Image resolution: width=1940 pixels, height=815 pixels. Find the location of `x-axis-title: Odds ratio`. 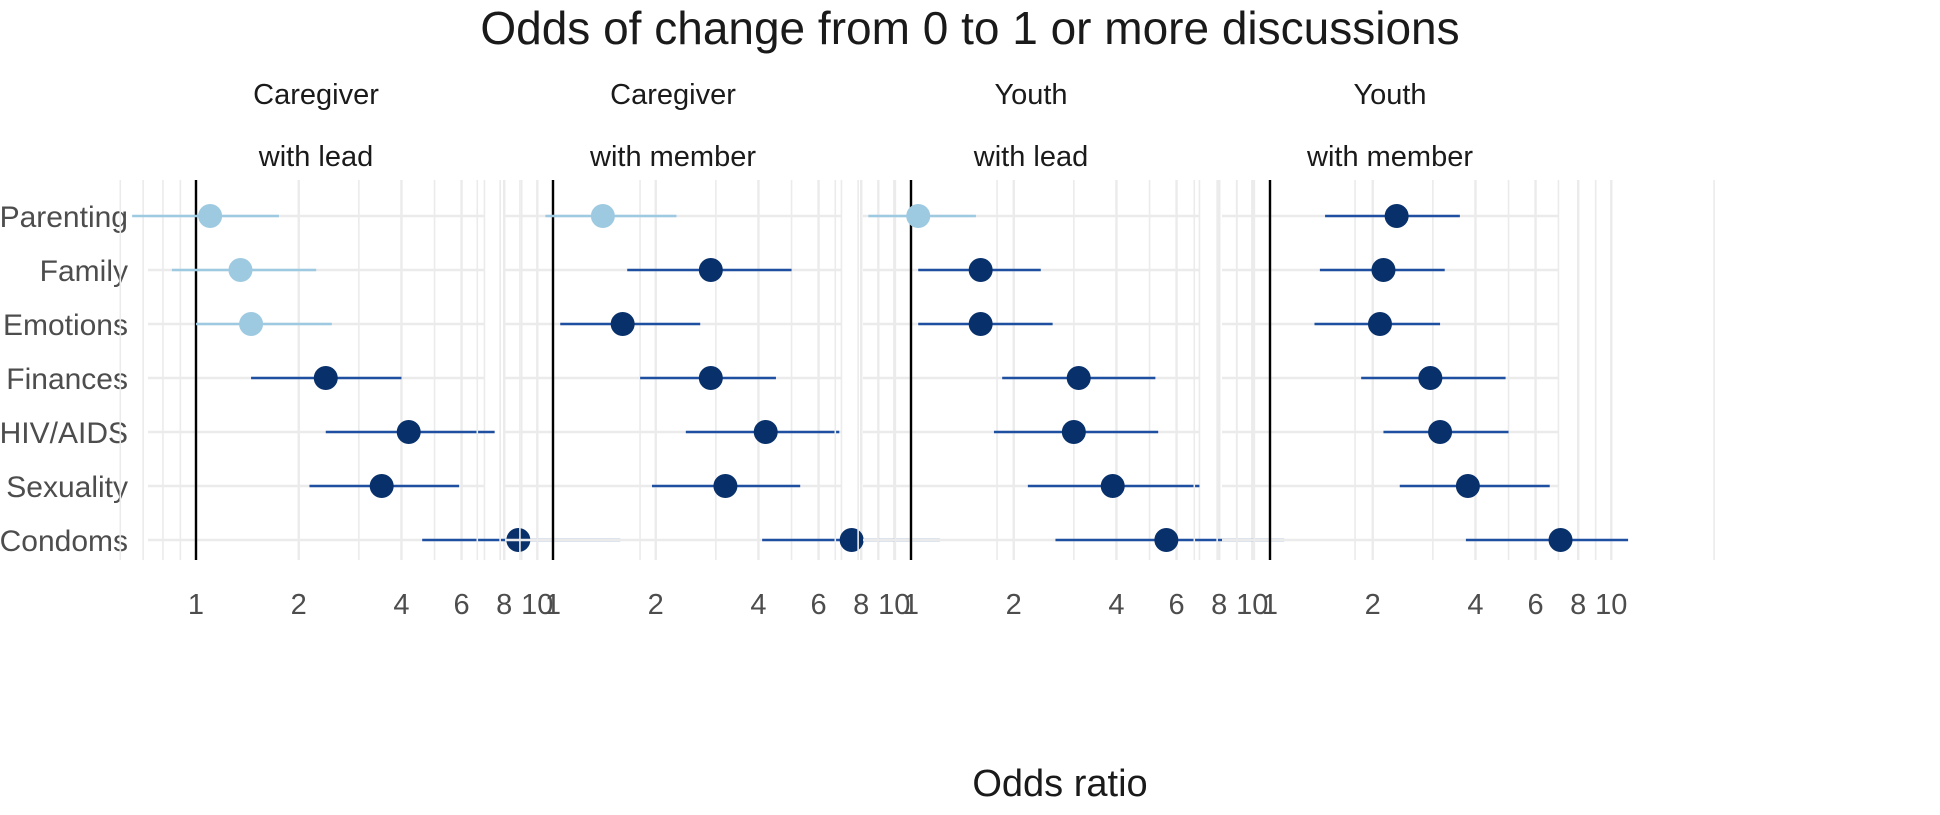

x-axis-title: Odds ratio is located at coordinates (1060, 784).